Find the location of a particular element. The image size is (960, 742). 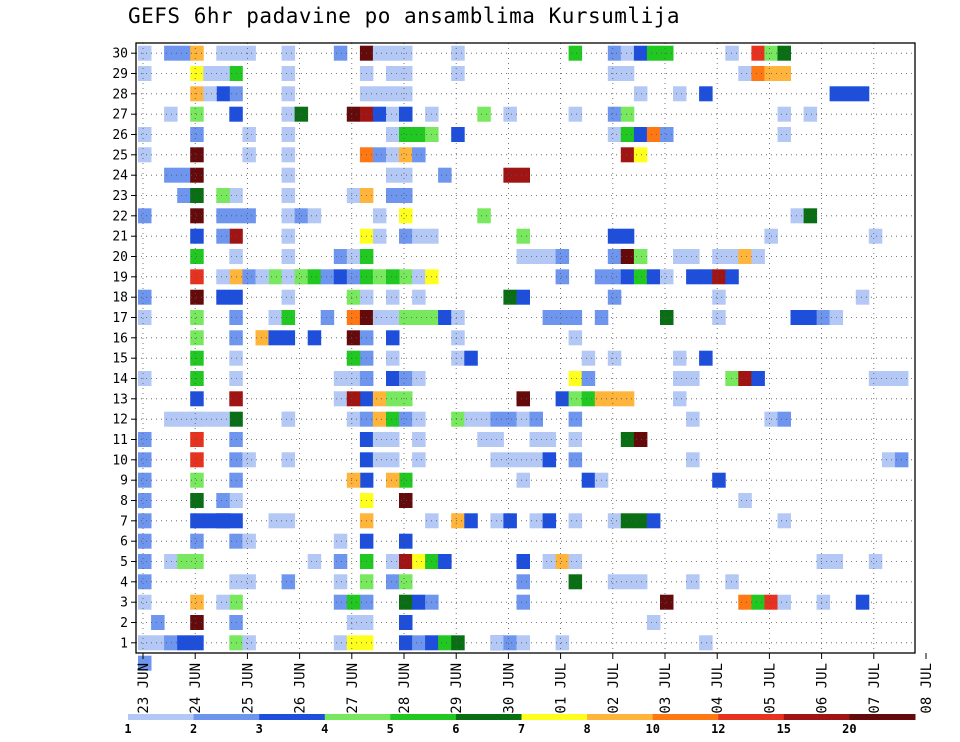

y-tick-label: 8 is located at coordinates (124, 501).